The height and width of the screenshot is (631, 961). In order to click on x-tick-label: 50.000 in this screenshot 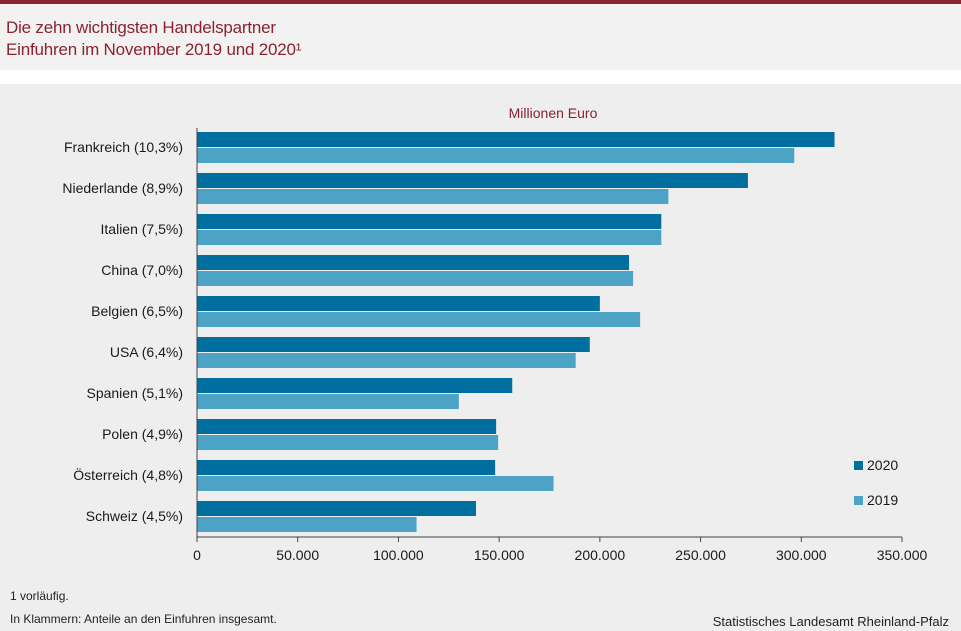, I will do `click(297, 555)`.